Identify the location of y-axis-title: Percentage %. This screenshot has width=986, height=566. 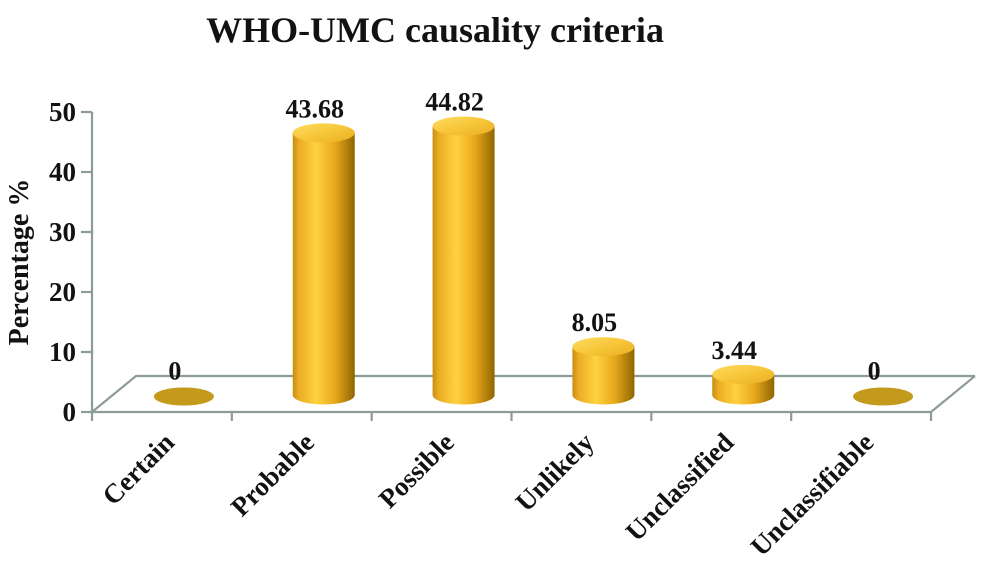
(19, 262).